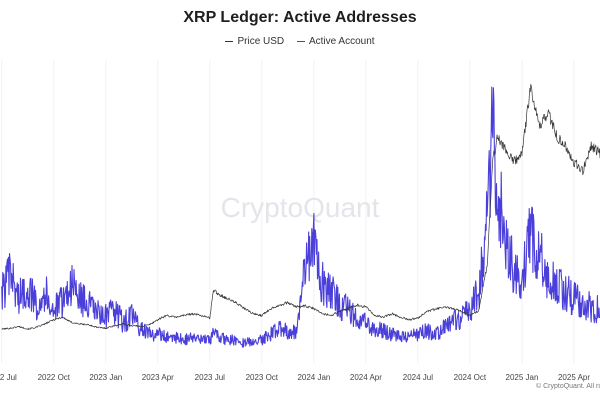  What do you see at coordinates (105, 377) in the screenshot?
I see `x-tick-label: 2023 Jan` at bounding box center [105, 377].